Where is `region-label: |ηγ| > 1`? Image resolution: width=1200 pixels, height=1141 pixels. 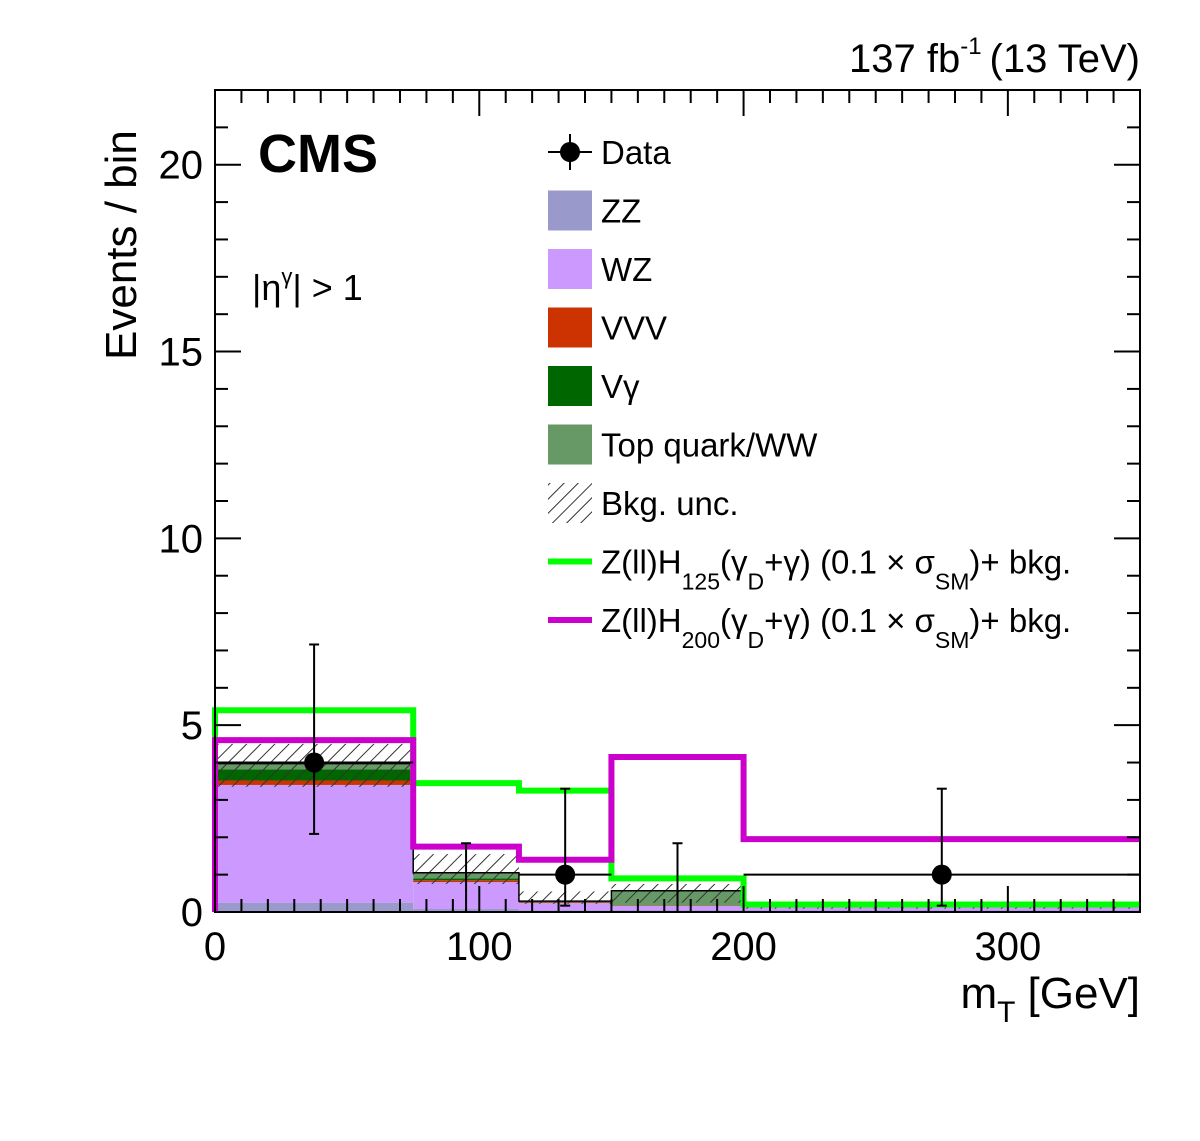
region-label: |ηγ| > 1 is located at coordinates (307, 286).